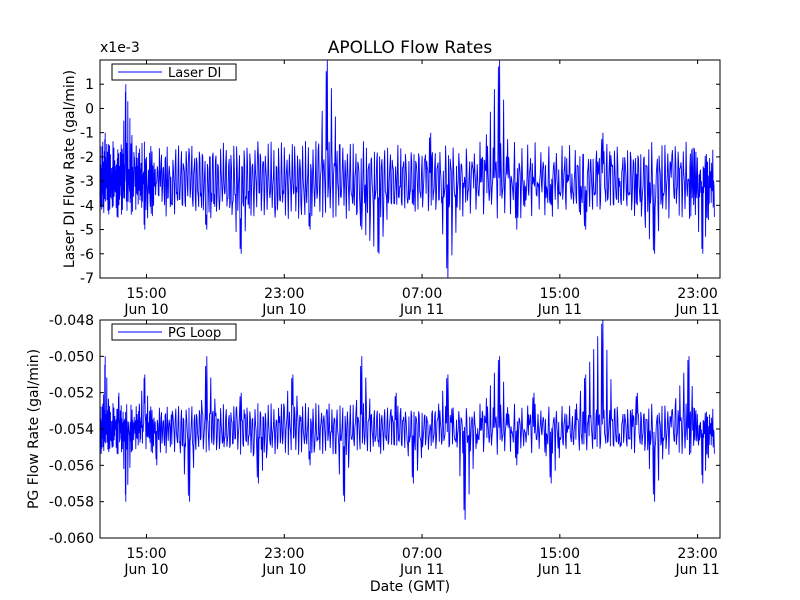 The width and height of the screenshot is (800, 600). Describe the element at coordinates (70, 169) in the screenshot. I see `y-axis-label: Laser DI Flow Rate (gal/min)` at that location.